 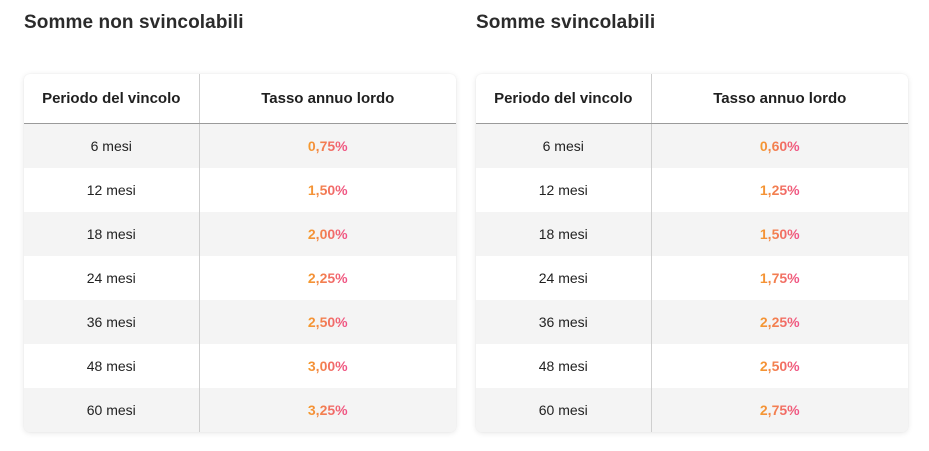 I want to click on rate-value: 0,75%, so click(x=327, y=146).